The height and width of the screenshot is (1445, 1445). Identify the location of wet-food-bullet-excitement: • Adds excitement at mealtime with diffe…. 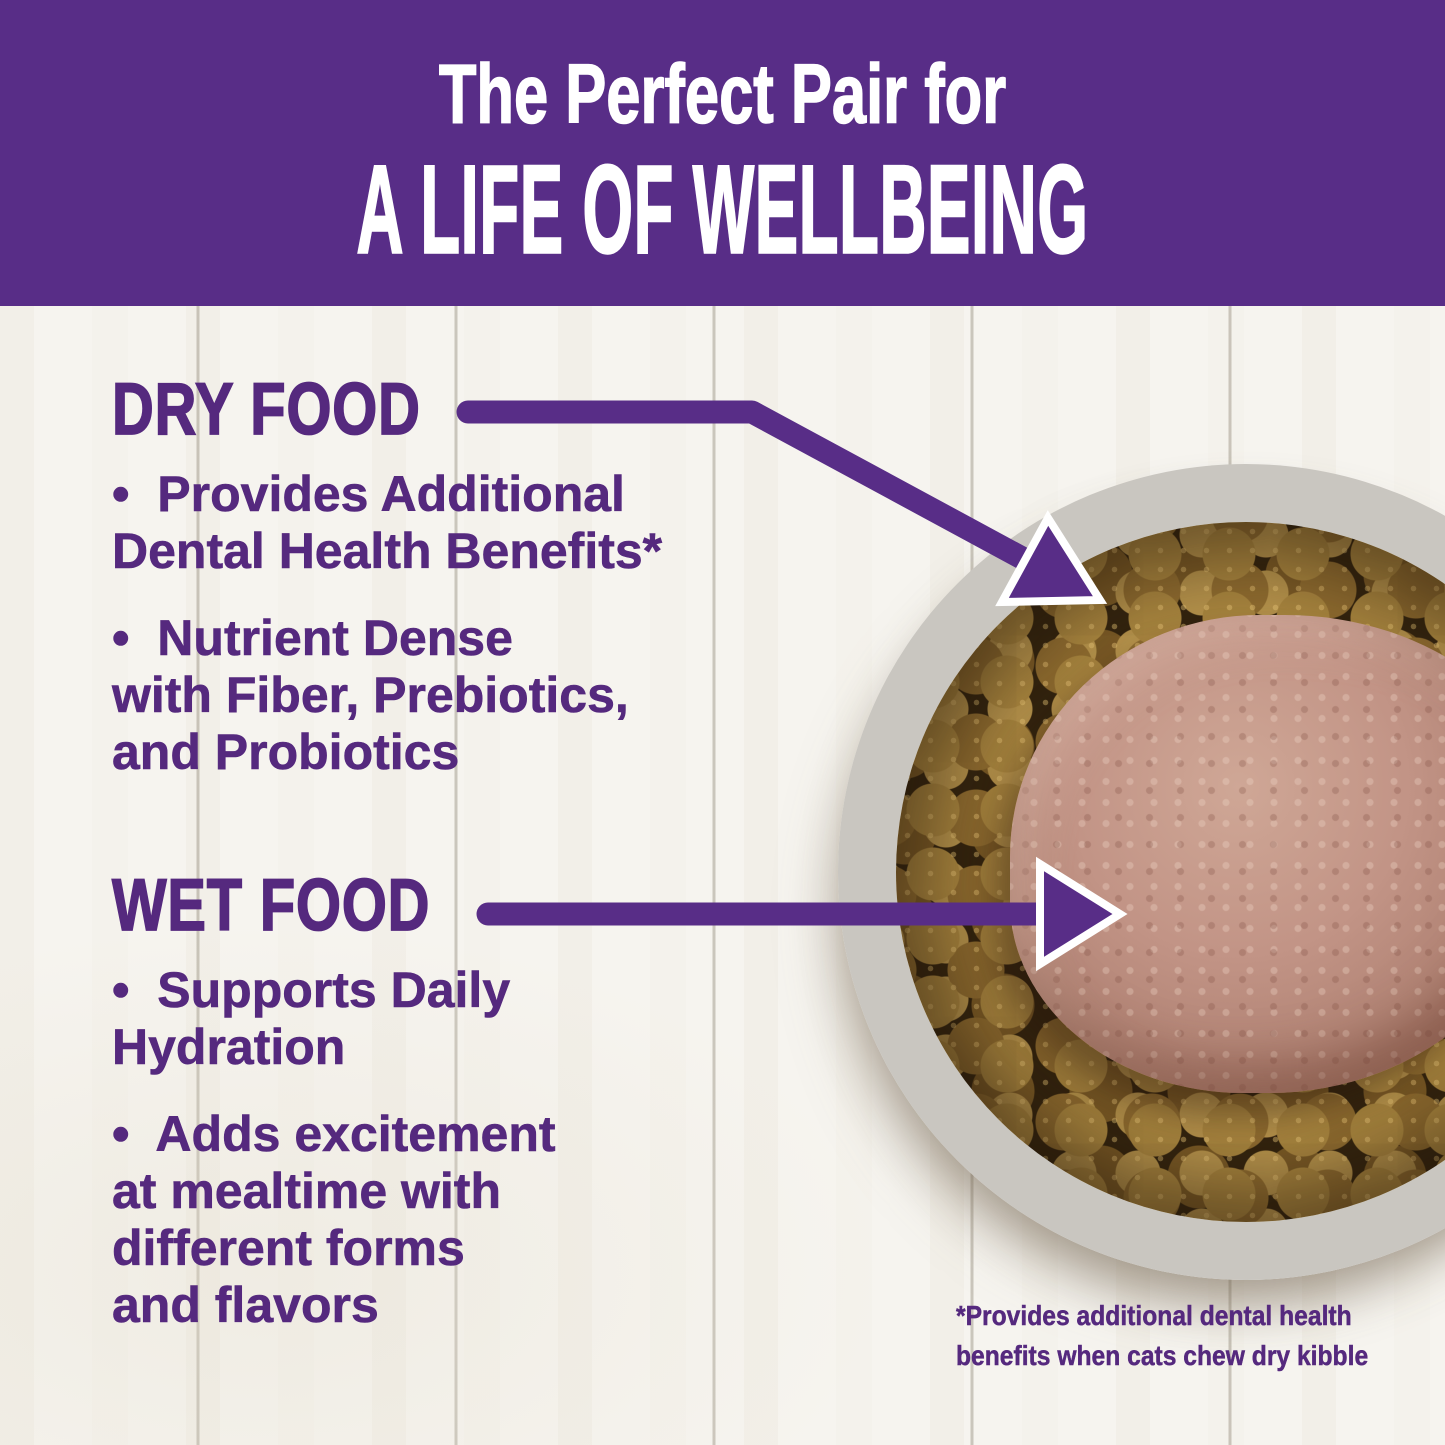
(334, 1220).